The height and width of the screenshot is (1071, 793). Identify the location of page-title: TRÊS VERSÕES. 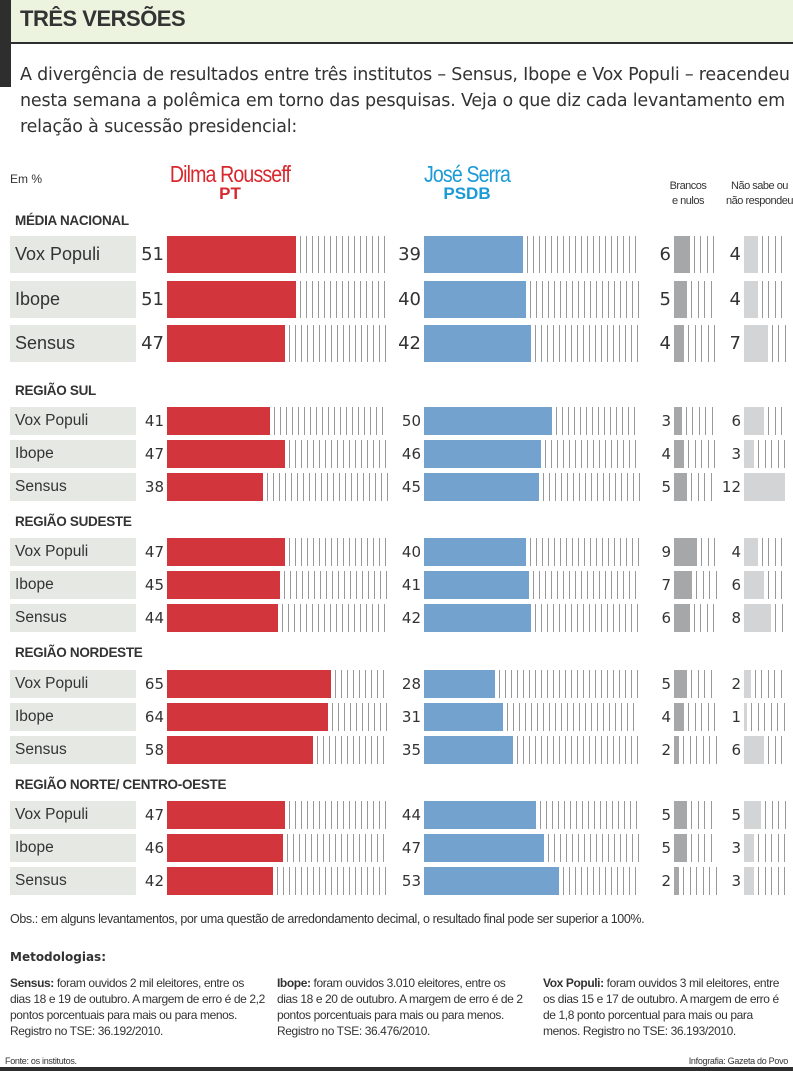
(103, 18).